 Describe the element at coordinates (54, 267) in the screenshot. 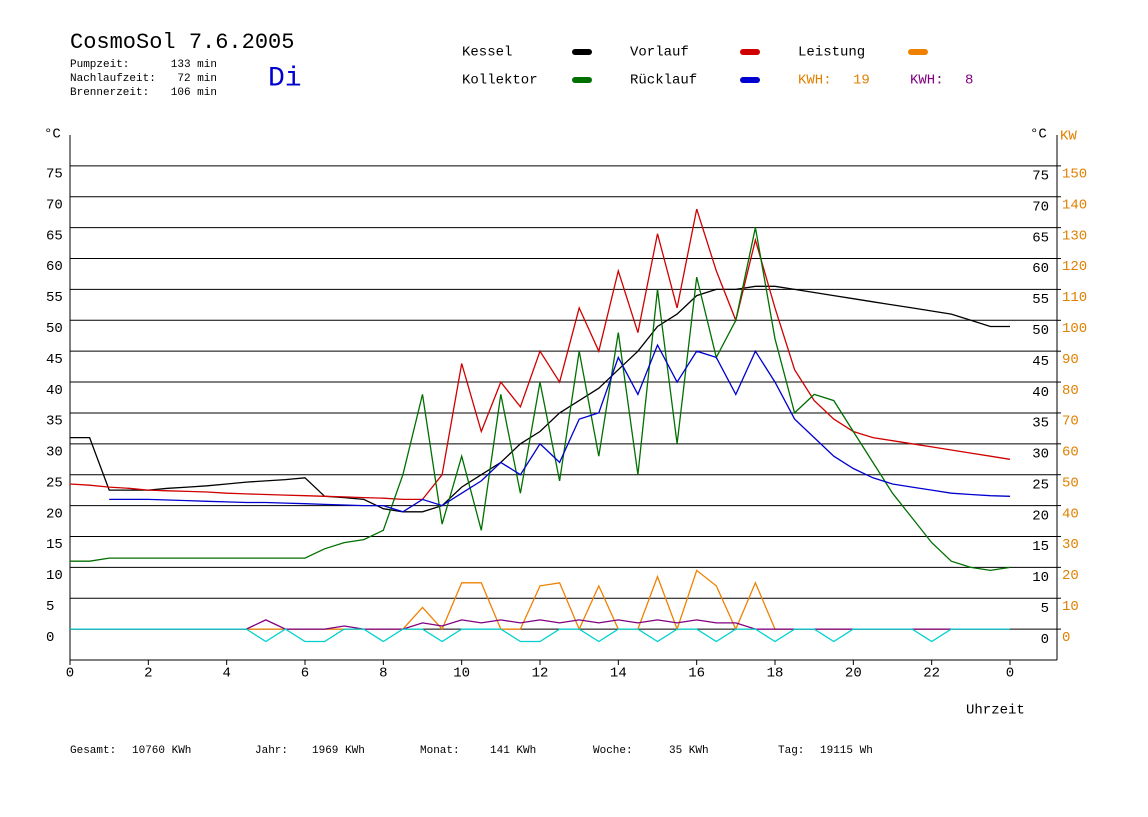

I see `y-tick-label: 60` at that location.